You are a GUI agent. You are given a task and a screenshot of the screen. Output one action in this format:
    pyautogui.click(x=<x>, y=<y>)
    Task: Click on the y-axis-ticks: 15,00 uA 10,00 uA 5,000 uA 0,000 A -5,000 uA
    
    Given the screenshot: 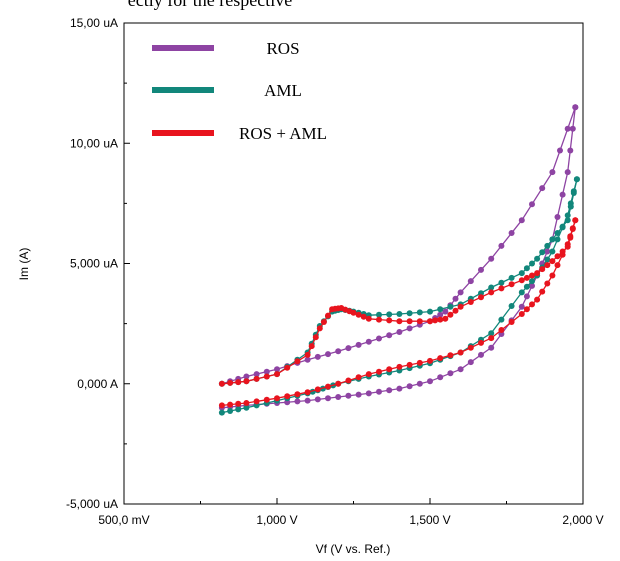 What is the action you would take?
    pyautogui.click(x=98, y=263)
    